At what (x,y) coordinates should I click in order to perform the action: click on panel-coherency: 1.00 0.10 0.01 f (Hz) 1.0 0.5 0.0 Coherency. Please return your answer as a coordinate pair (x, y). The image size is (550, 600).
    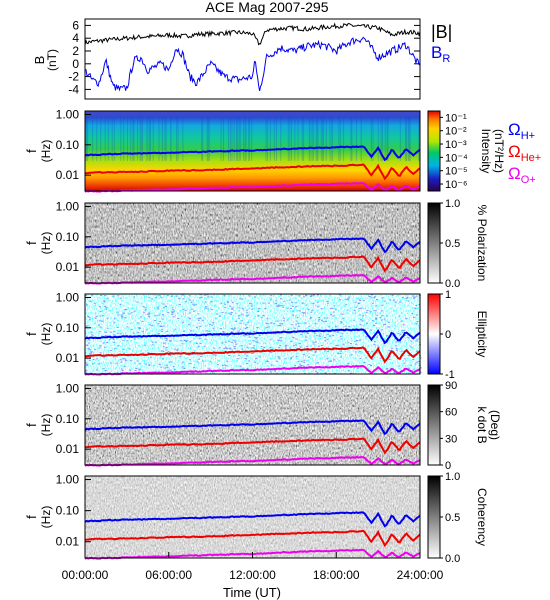
    Looking at the image, I should click on (256, 518).